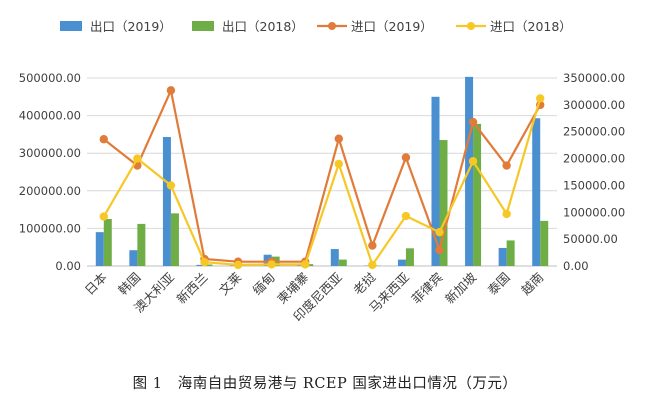 Image resolution: width=650 pixels, height=403 pixels. Describe the element at coordinates (576, 266) in the screenshot. I see `right-axis-tick-label: 0.00` at that location.